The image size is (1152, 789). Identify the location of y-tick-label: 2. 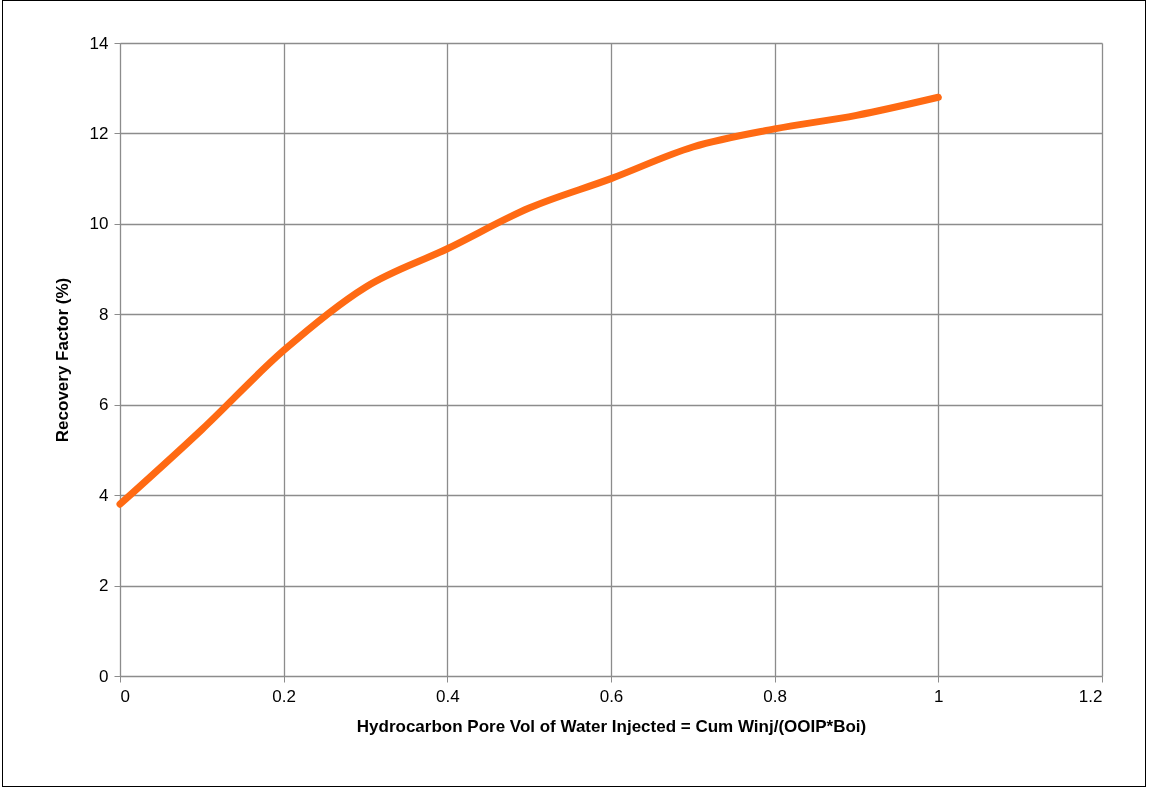
(104, 586).